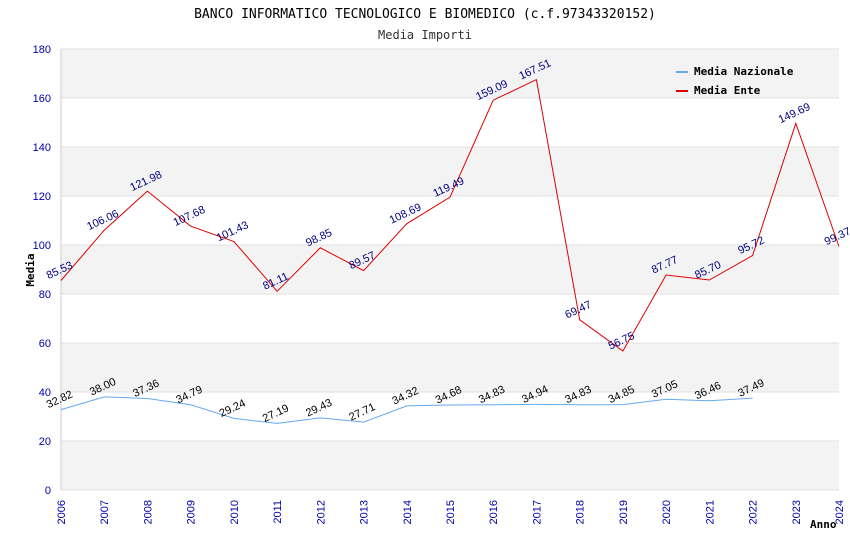 This screenshot has height=550, width=850. I want to click on x-tick-label: 2015, so click(451, 512).